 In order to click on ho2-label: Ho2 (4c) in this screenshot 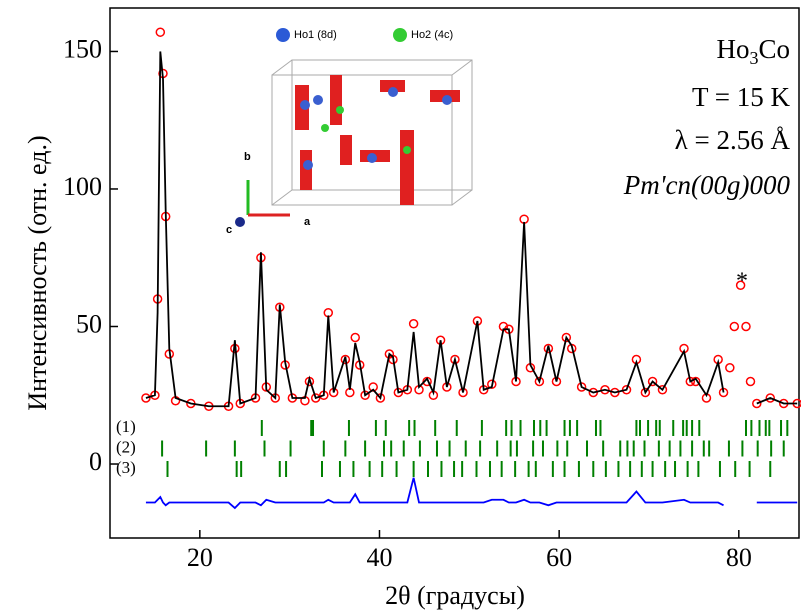, I will do `click(432, 35)`.